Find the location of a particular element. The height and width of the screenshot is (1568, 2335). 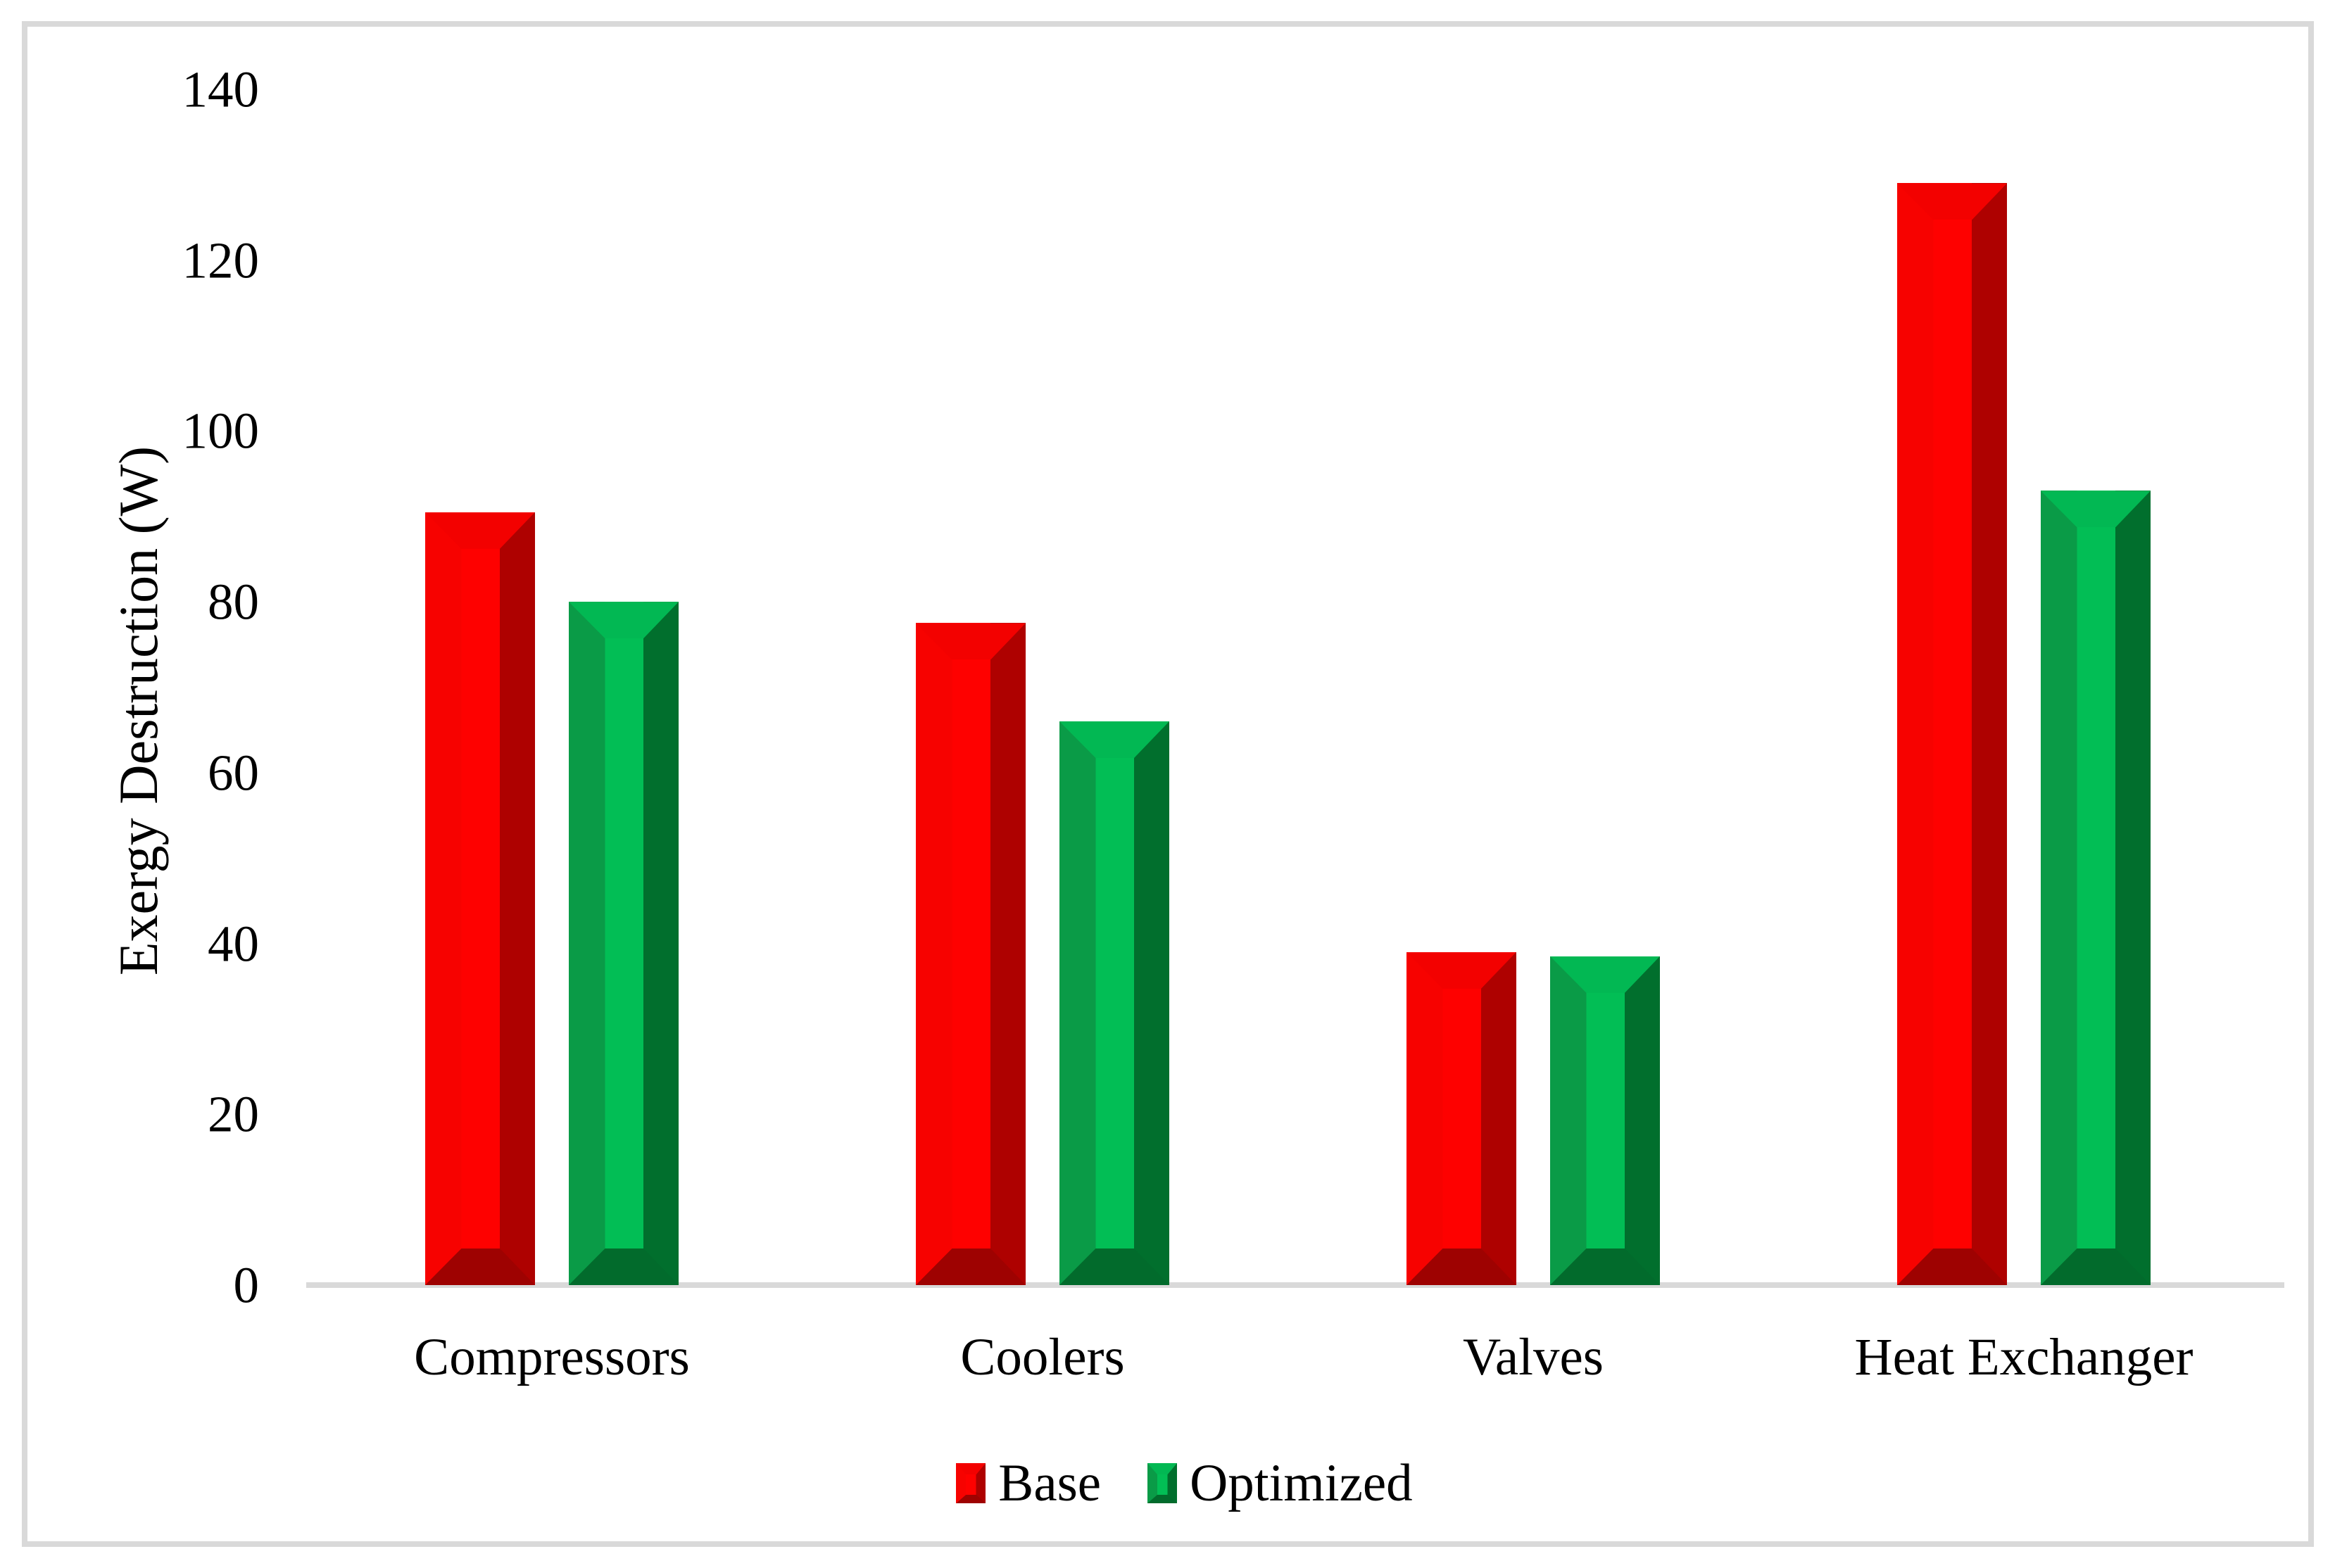

legend-item-base: Base is located at coordinates (1028, 1483).